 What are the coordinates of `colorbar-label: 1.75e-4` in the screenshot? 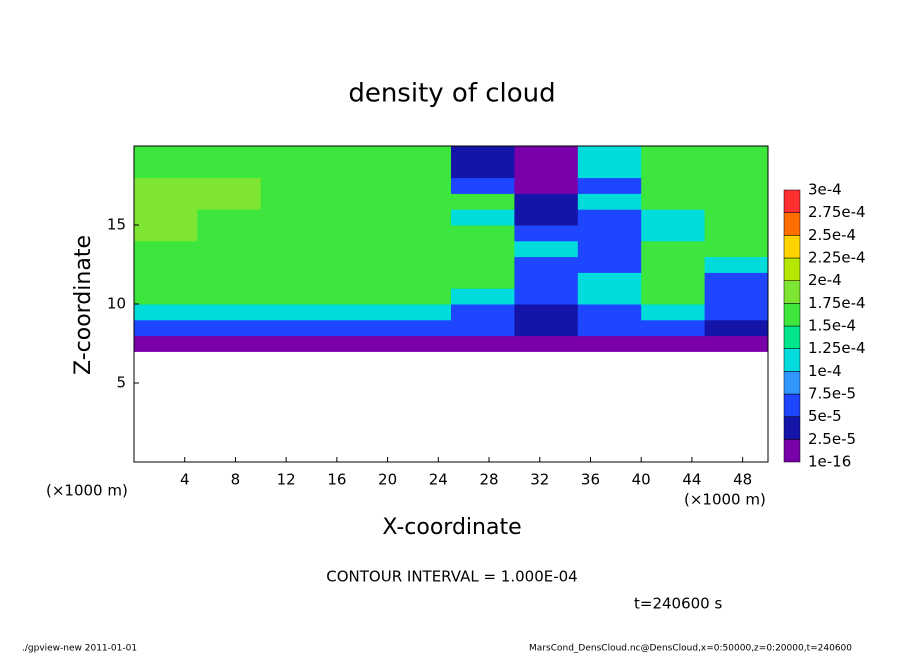 It's located at (837, 303).